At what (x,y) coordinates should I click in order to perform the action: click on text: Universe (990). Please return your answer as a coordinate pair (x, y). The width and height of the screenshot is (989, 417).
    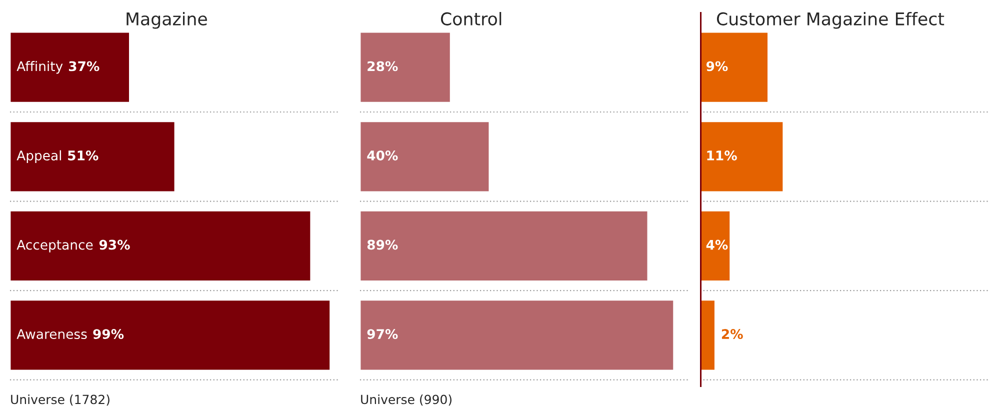
    Looking at the image, I should click on (406, 400).